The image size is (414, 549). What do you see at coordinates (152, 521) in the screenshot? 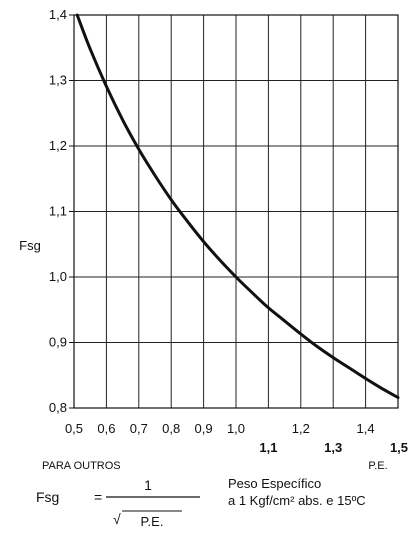
I see `formula-denominator: P.E.` at bounding box center [152, 521].